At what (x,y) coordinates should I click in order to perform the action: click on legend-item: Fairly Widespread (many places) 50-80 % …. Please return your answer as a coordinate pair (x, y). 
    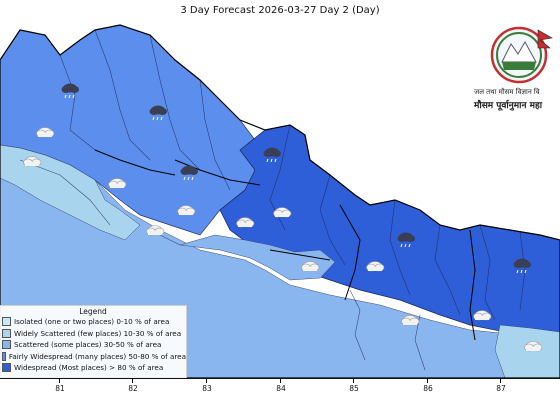
    Looking at the image, I should click on (93, 357).